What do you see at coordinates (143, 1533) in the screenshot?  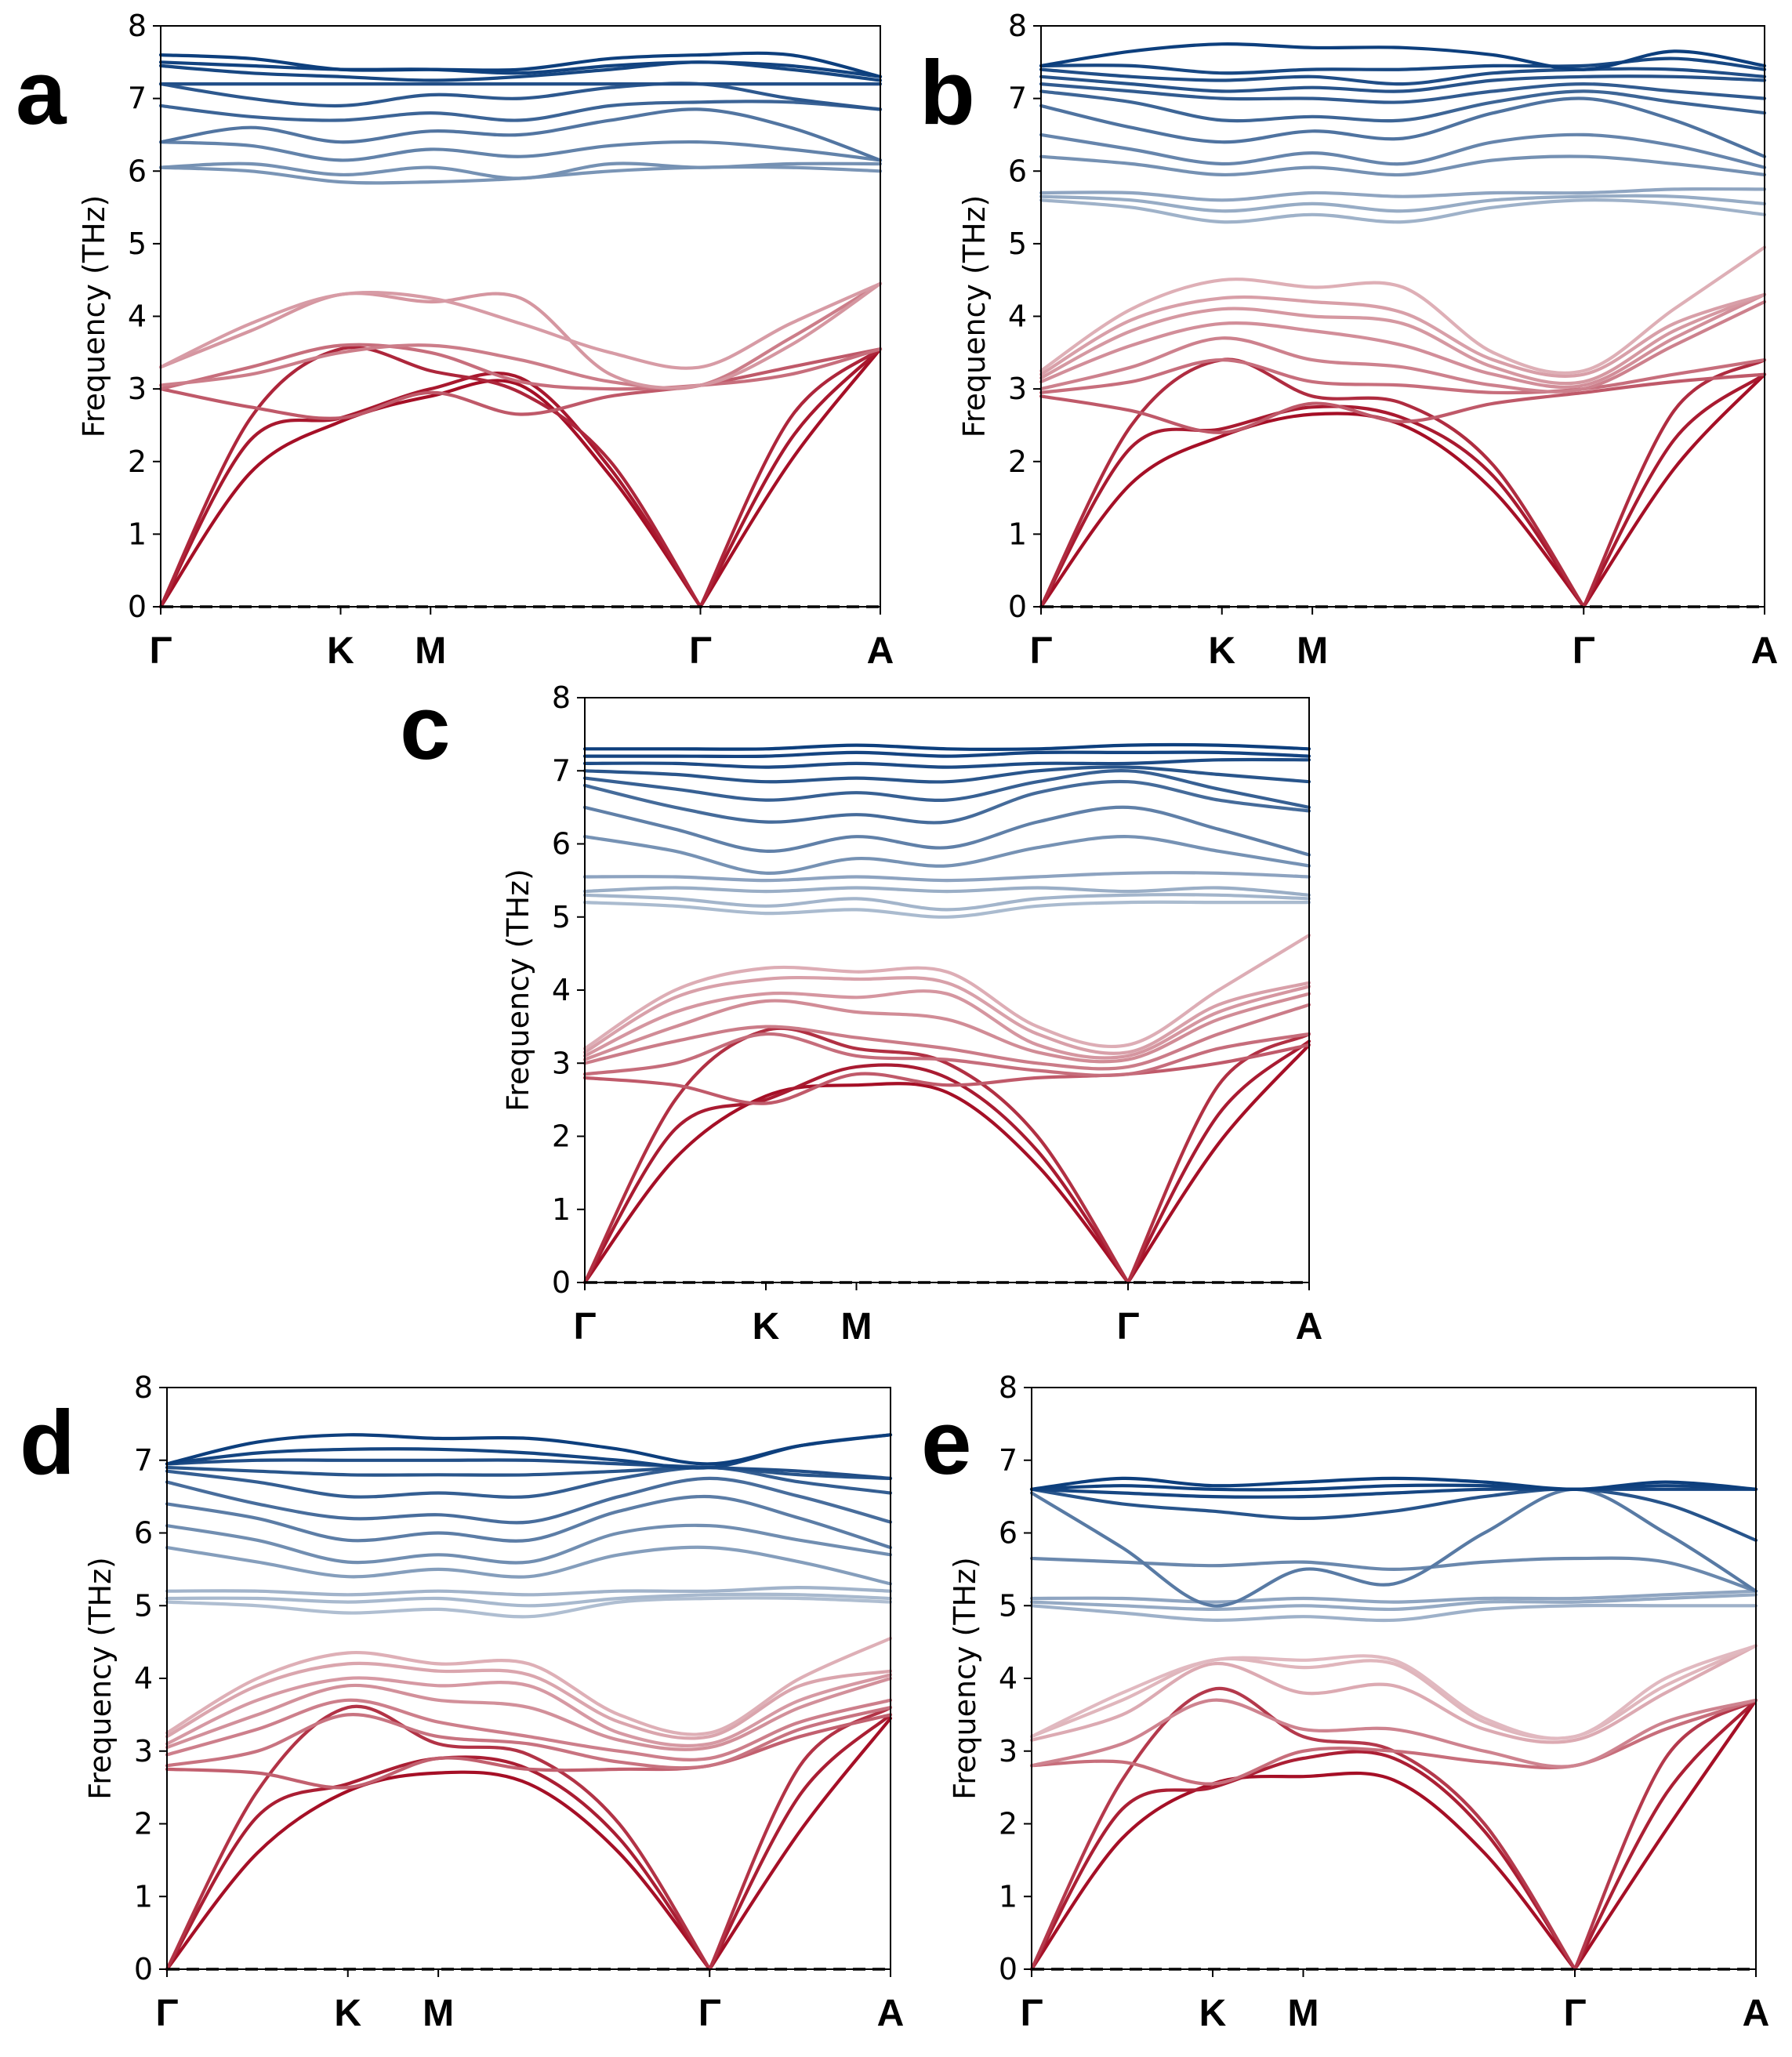 I see `y-tick-label: 6` at bounding box center [143, 1533].